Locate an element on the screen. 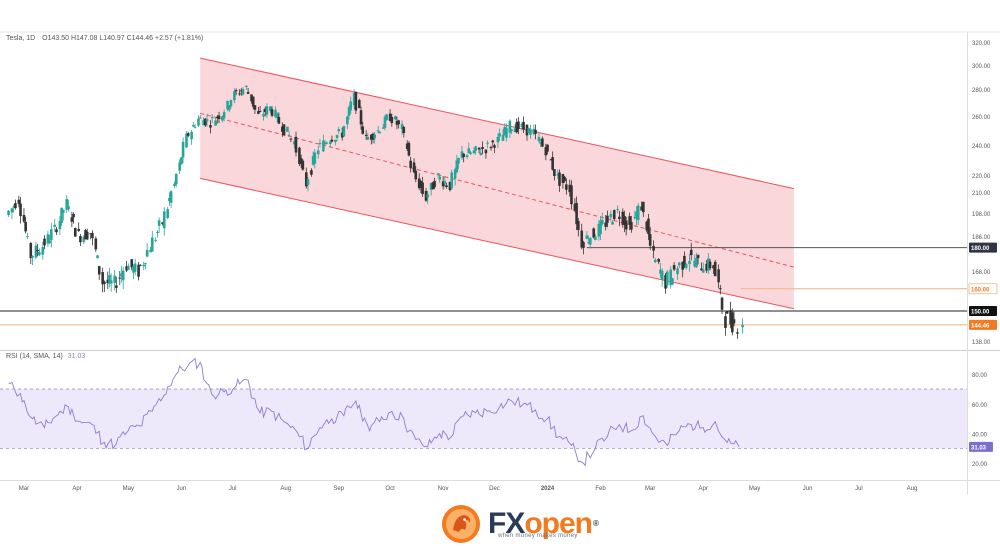 The image size is (1000, 549). price-tick-label: 280.00 is located at coordinates (981, 91).